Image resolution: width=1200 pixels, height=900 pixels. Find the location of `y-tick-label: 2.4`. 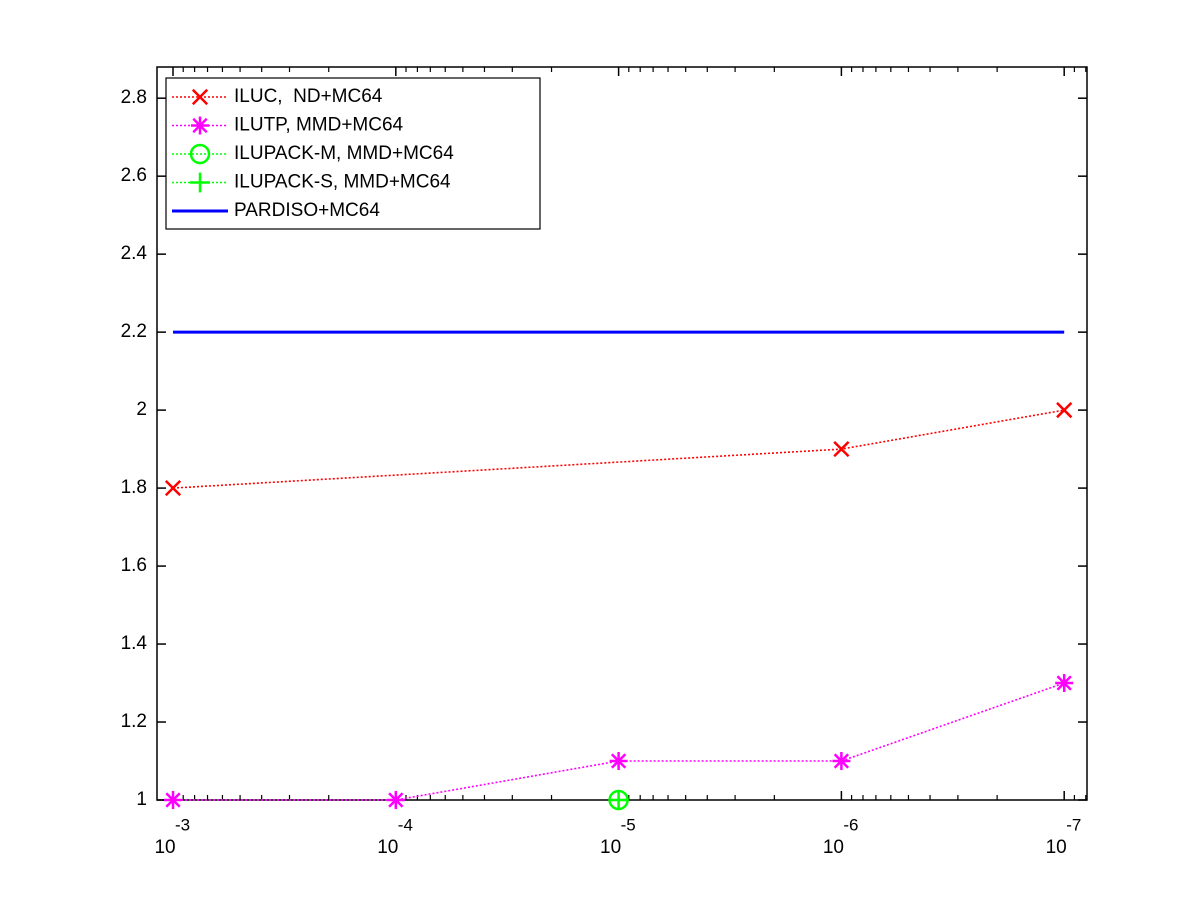

y-tick-label: 2.4 is located at coordinates (134, 253).